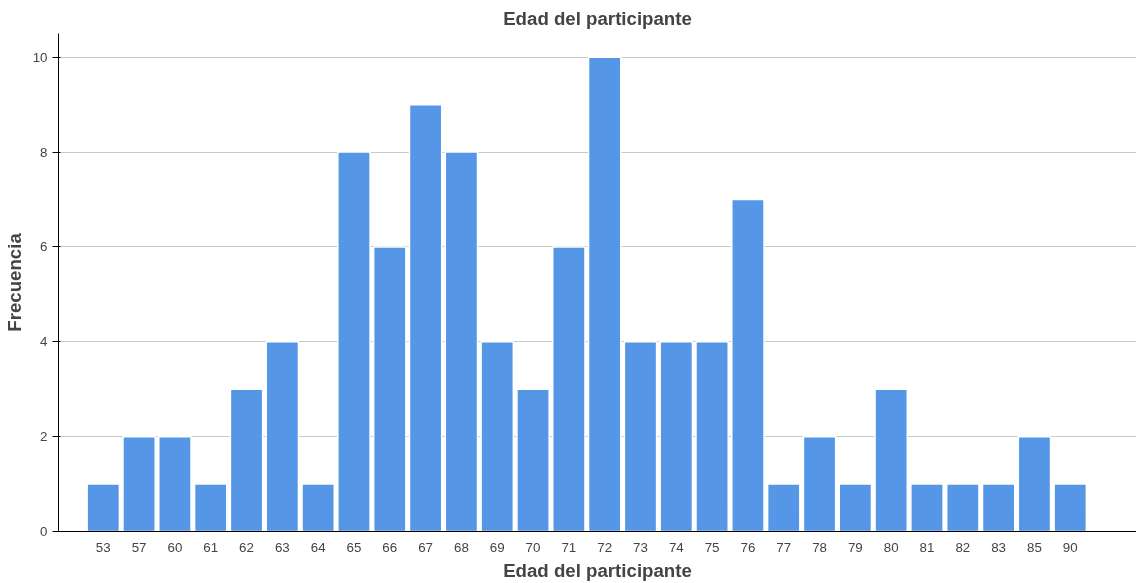 The image size is (1136, 583). Describe the element at coordinates (461, 547) in the screenshot. I see `x-tick-label: 68` at that location.